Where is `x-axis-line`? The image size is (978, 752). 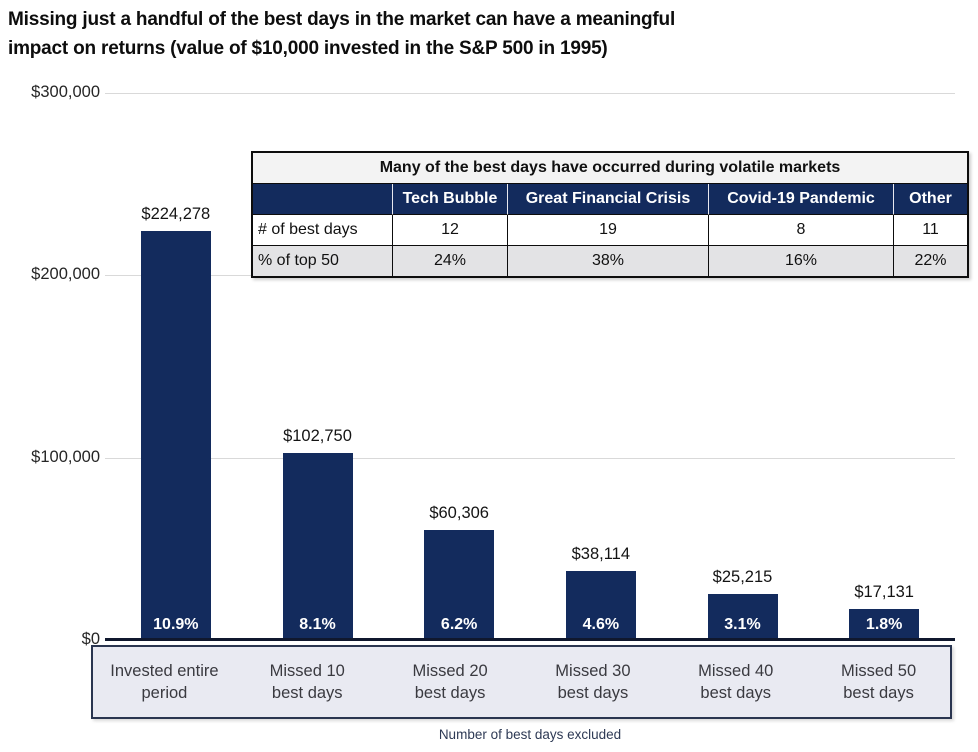 x-axis-line is located at coordinates (530, 639).